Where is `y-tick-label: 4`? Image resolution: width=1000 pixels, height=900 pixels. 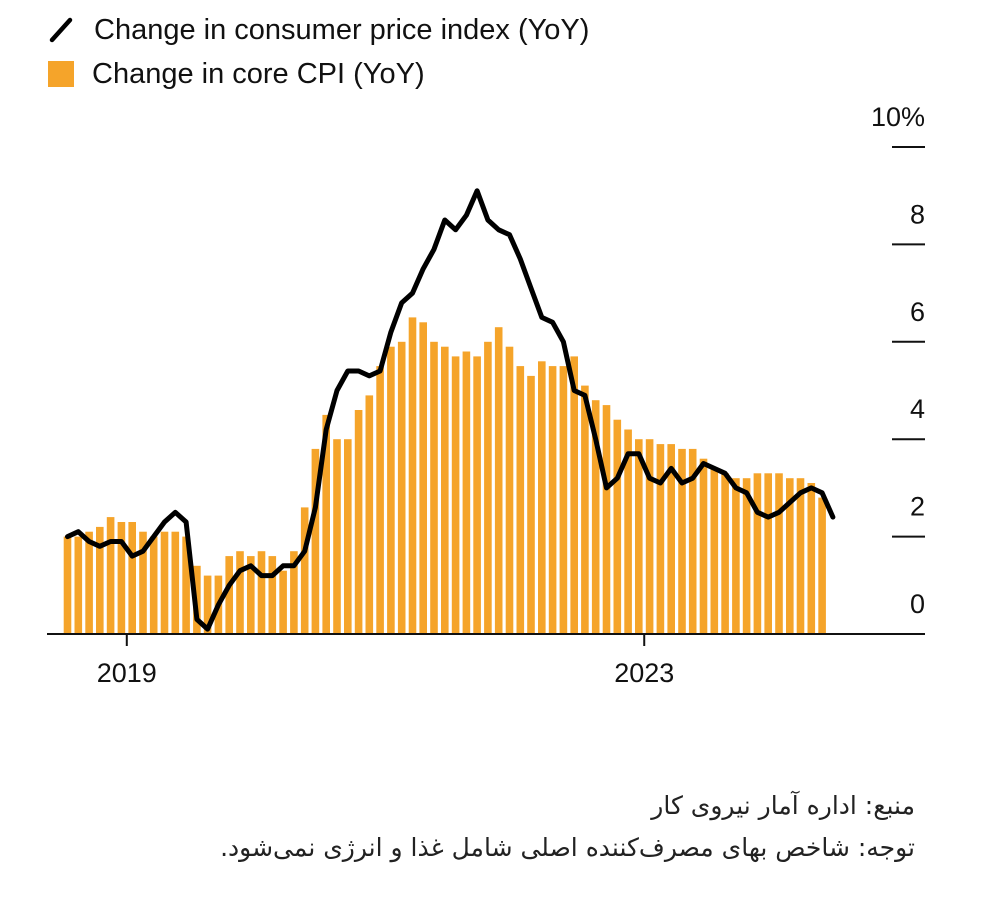 y-tick-label: 4 is located at coordinates (917, 409).